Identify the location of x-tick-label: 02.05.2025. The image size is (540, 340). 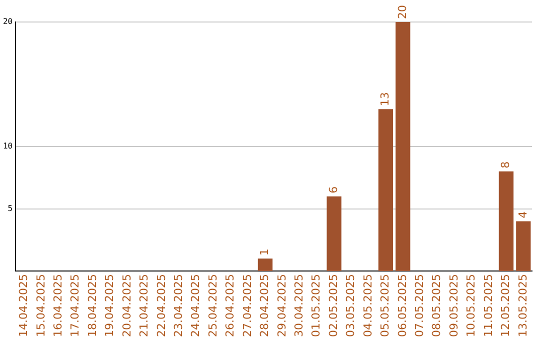
(333, 306).